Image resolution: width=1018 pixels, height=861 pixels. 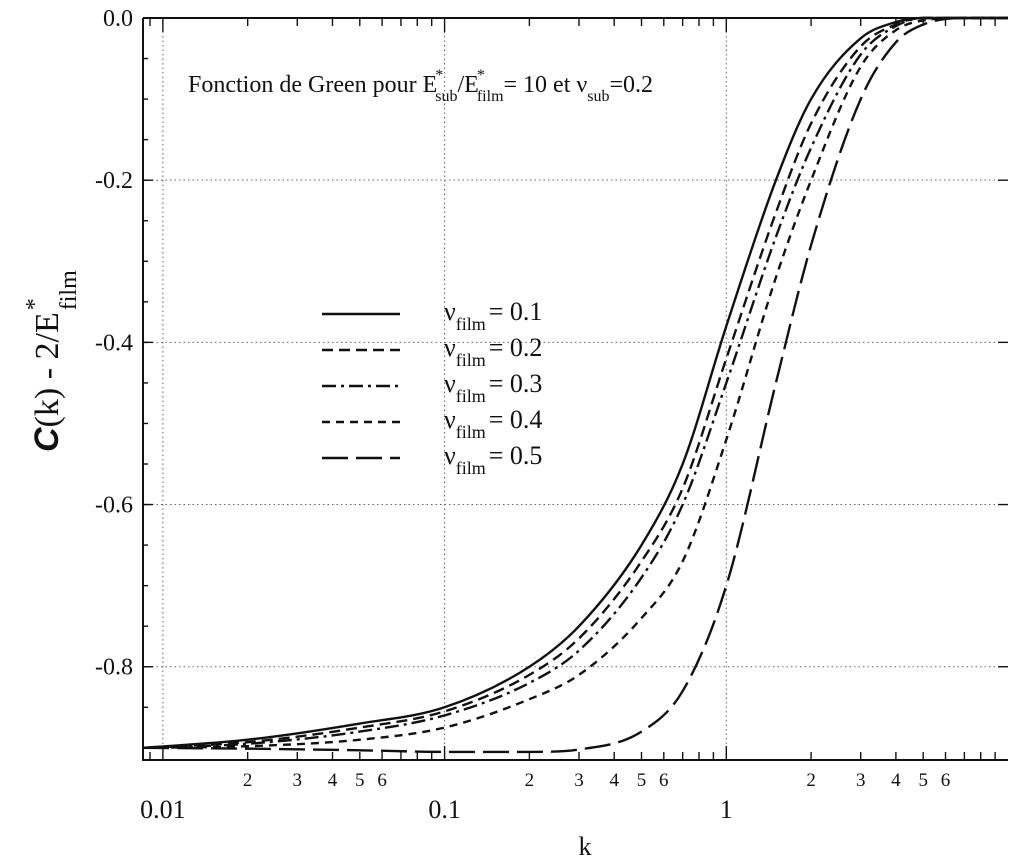 What do you see at coordinates (493, 423) in the screenshot?
I see `legend-label-4: νfilm = 0.4` at bounding box center [493, 423].